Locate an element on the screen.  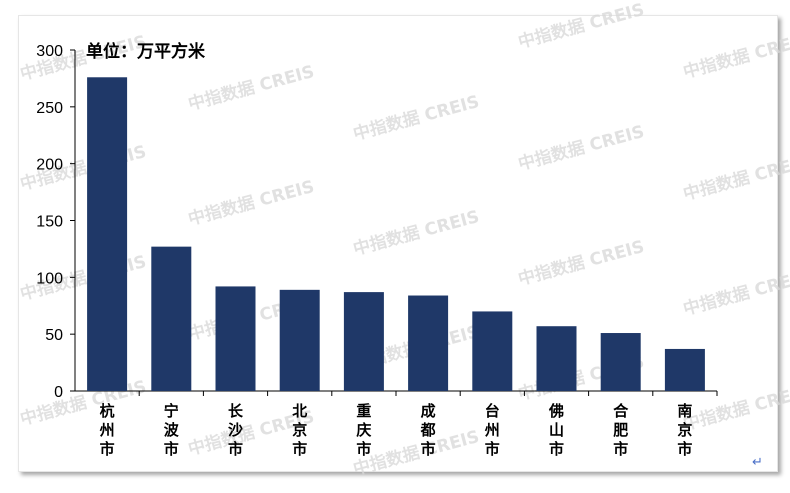
x-category-label: 长沙市 is located at coordinates (236, 430).